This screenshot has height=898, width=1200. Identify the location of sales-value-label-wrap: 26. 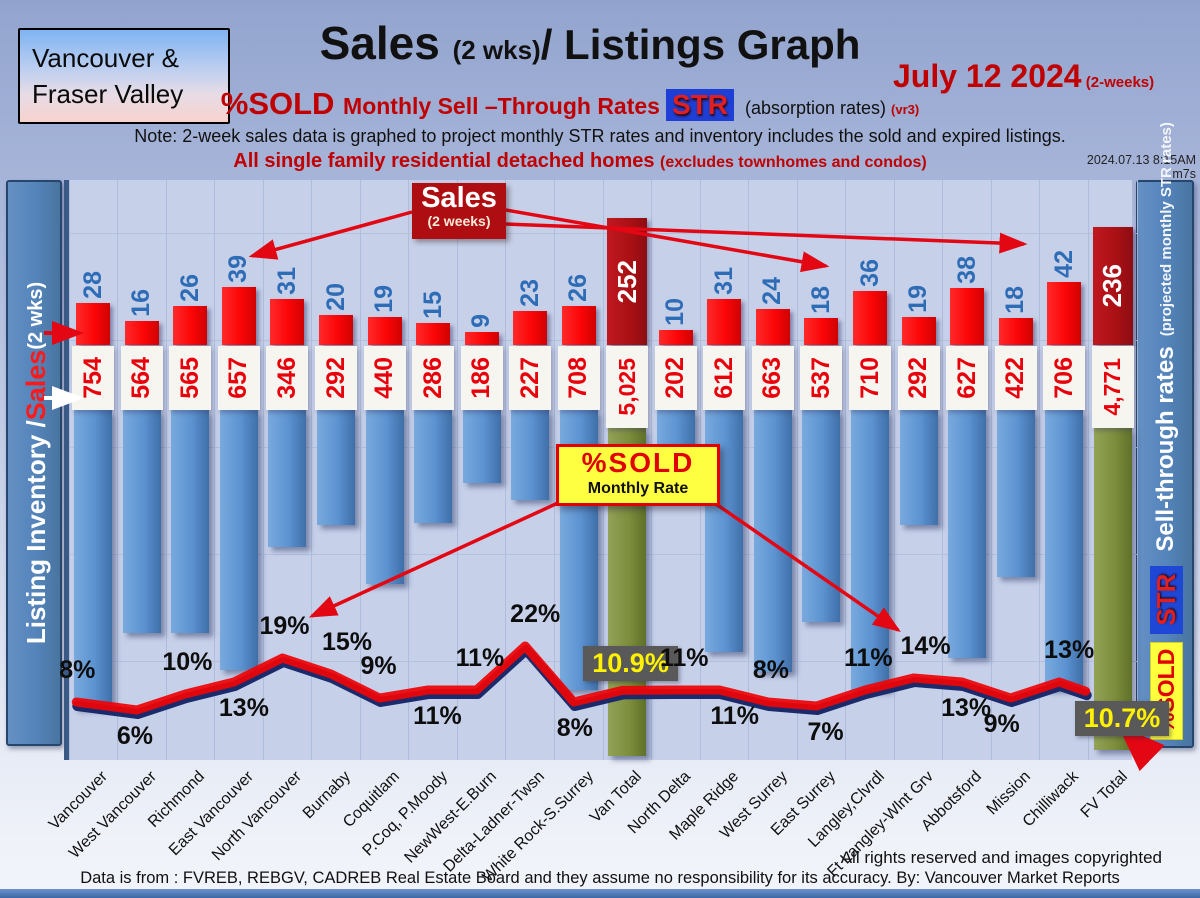
(579, 261).